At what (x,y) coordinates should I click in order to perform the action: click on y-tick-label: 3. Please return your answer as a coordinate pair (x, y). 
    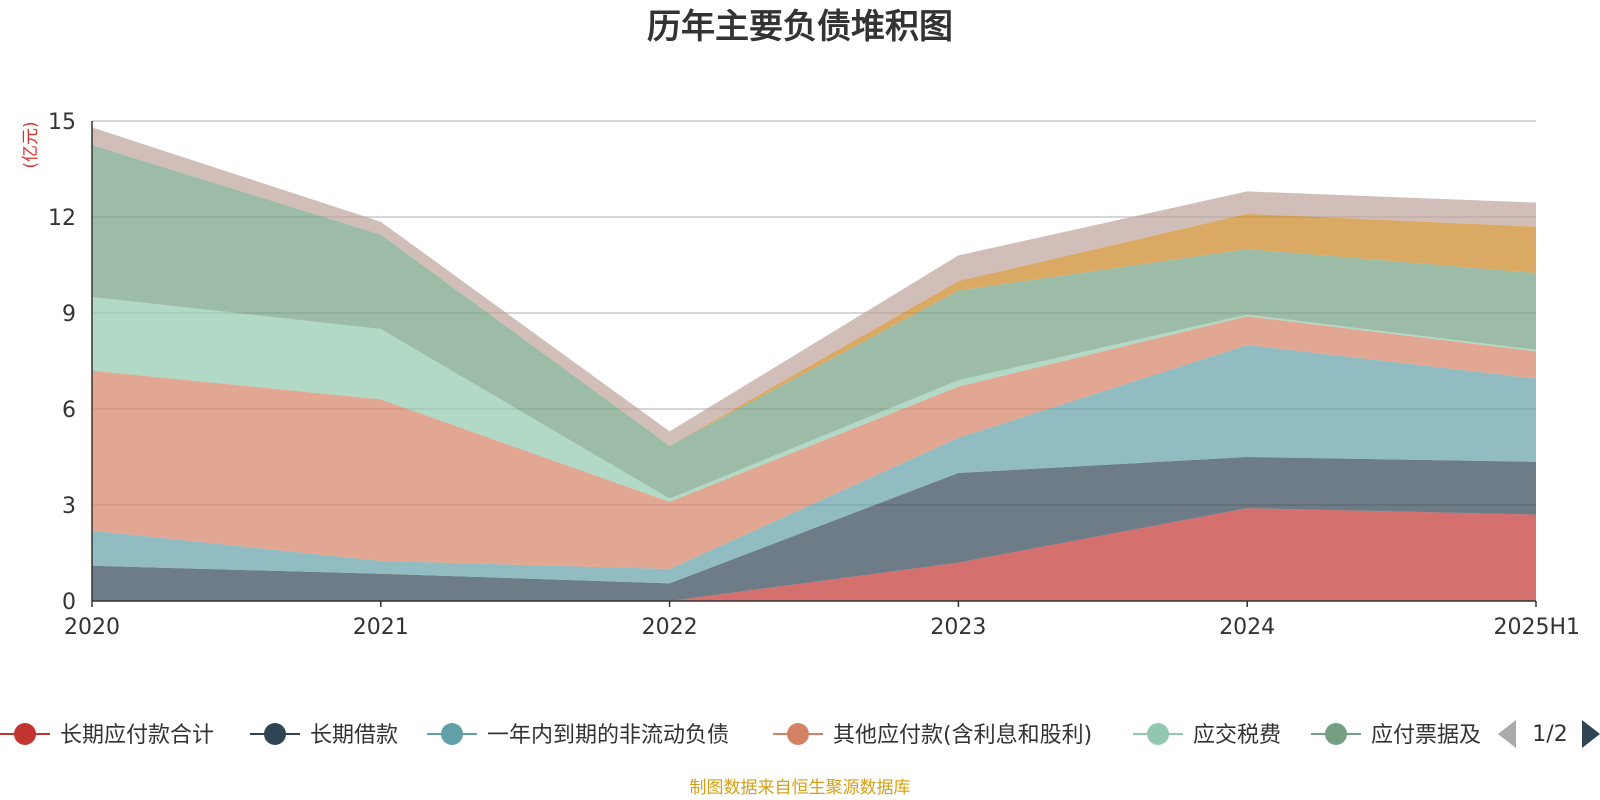
    Looking at the image, I should click on (69, 506).